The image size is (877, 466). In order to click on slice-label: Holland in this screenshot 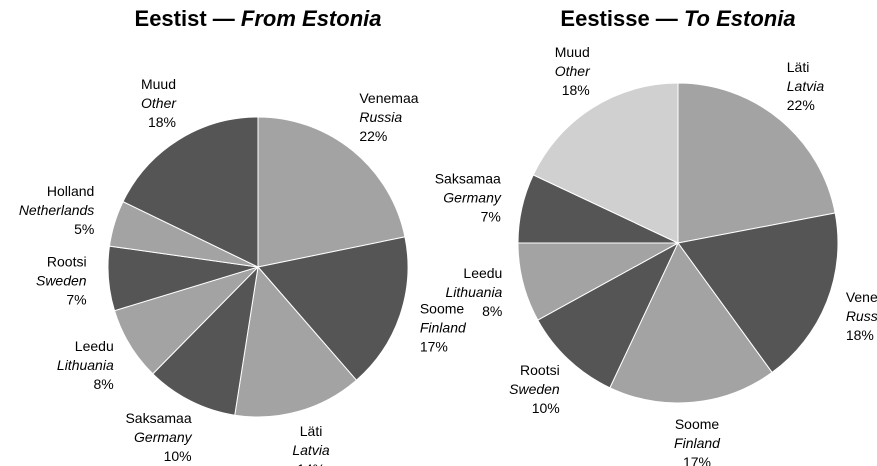, I will do `click(70, 191)`.